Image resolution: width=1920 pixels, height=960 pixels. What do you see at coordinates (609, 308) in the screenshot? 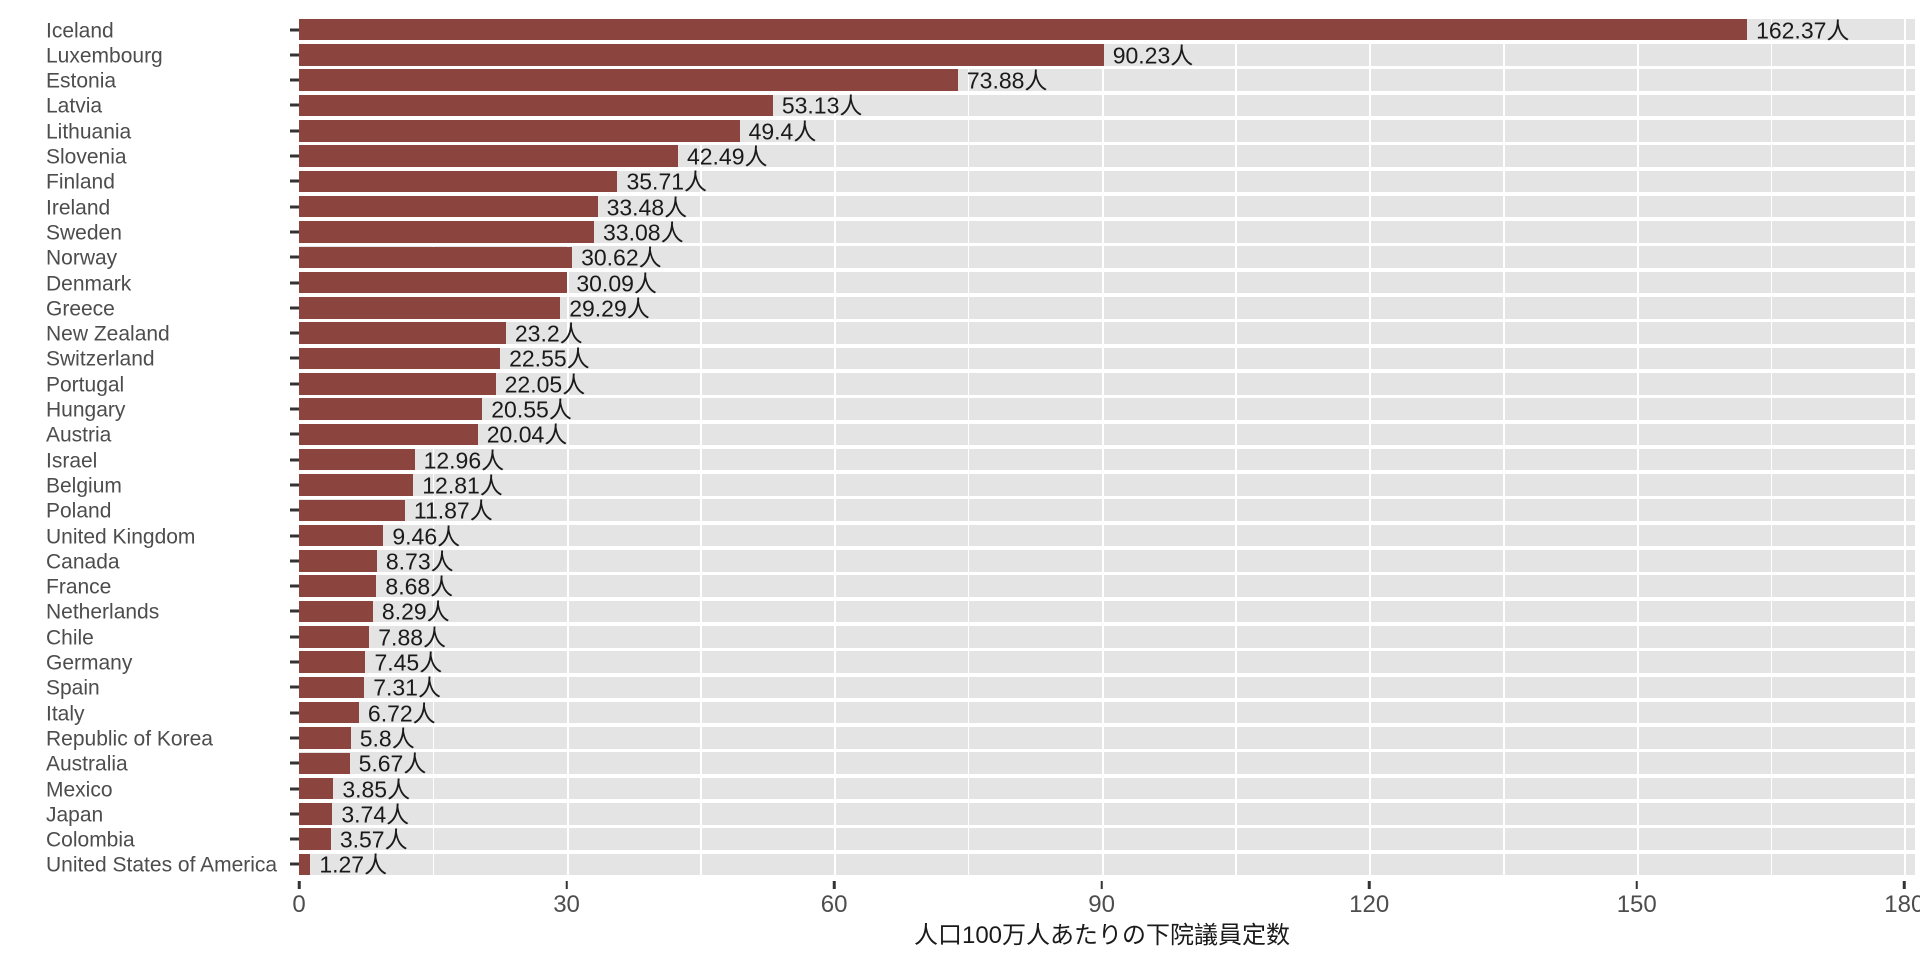
I see `value-label: 29.29人` at bounding box center [609, 308].